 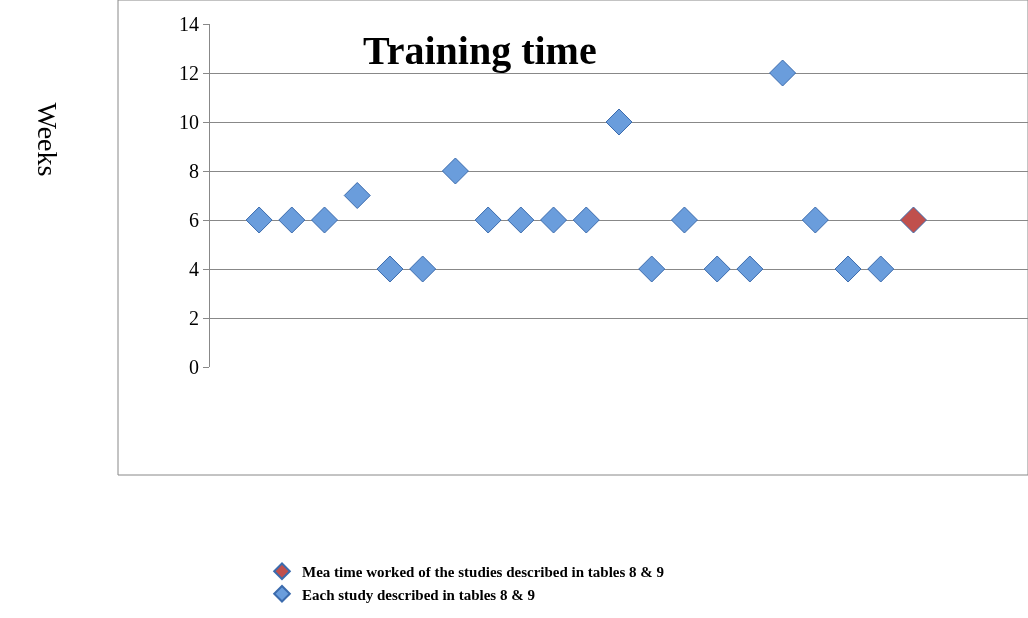 What do you see at coordinates (47, 139) in the screenshot?
I see `y-axis-title: Weeks` at bounding box center [47, 139].